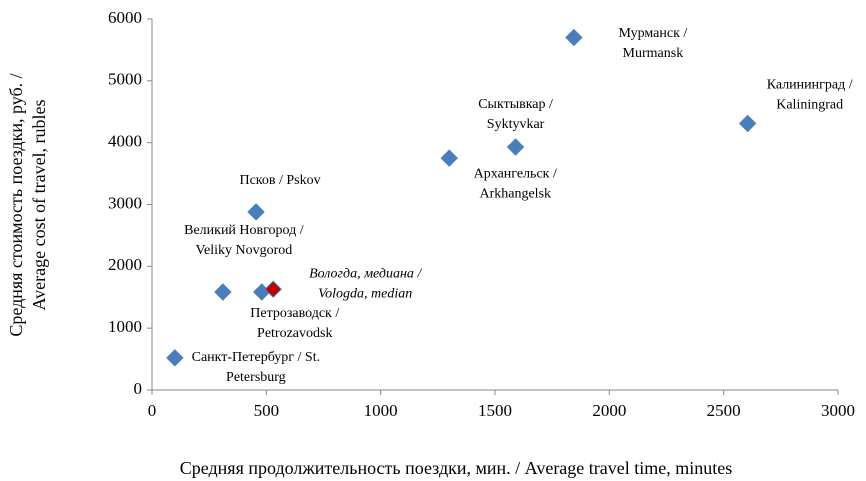  I want to click on point-label: Vologda, median, so click(365, 293).